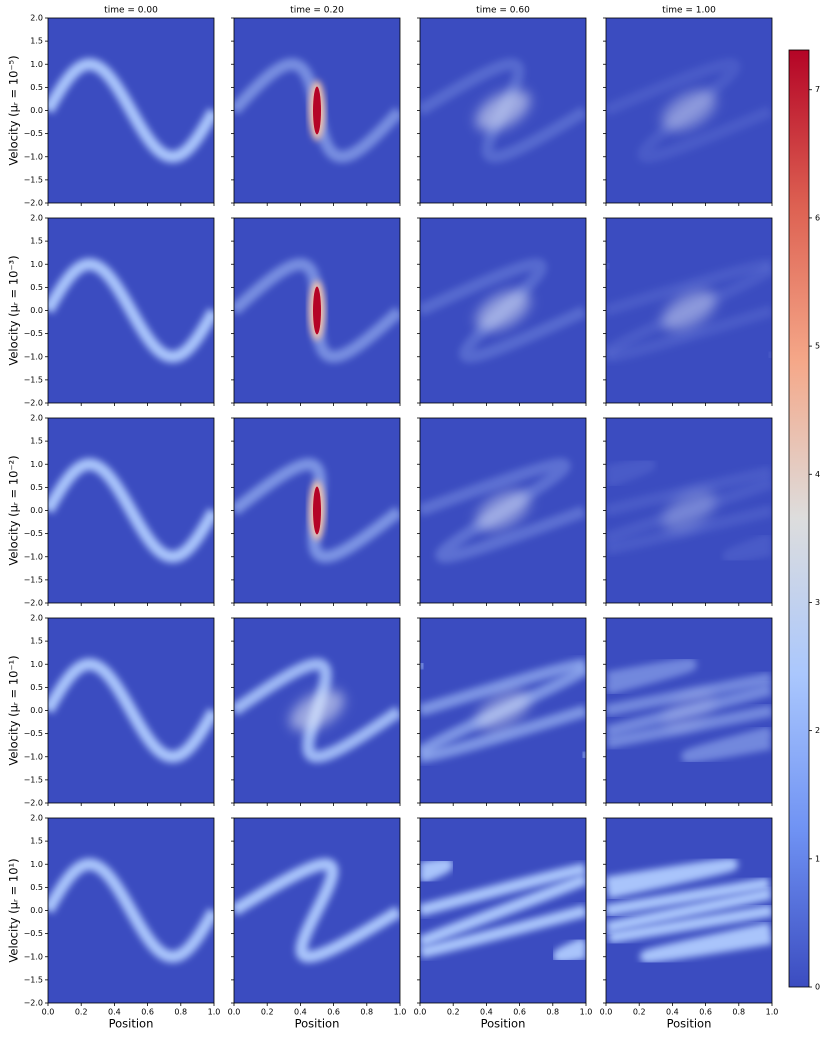 The image size is (830, 1038). Describe the element at coordinates (817, 987) in the screenshot. I see `colorbar-tick-label: 0` at that location.